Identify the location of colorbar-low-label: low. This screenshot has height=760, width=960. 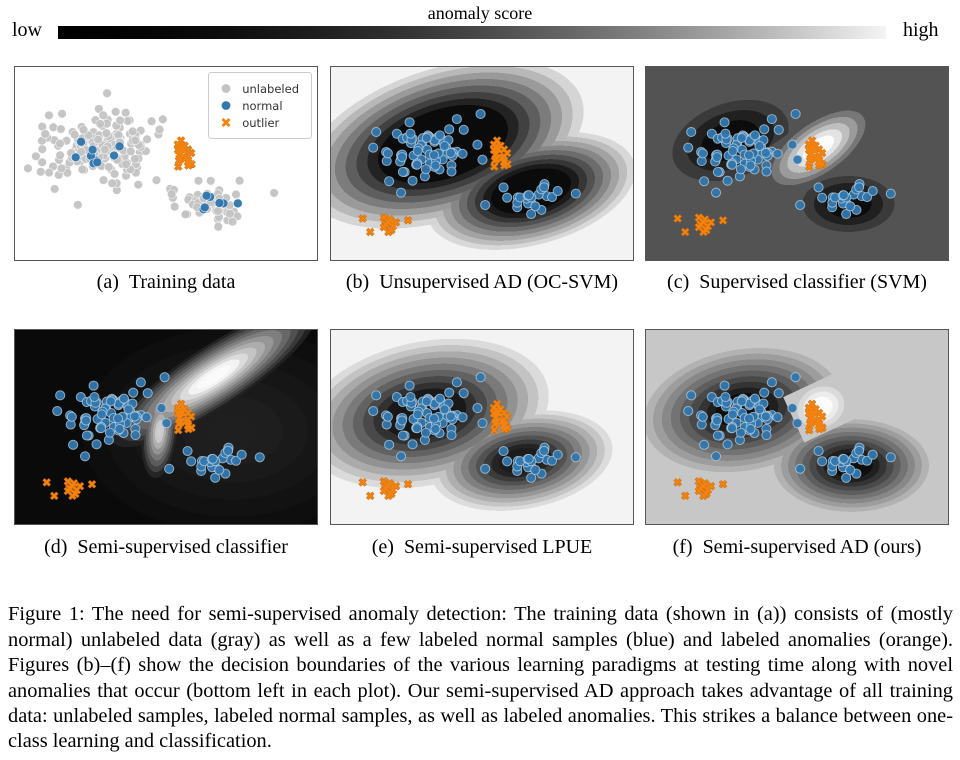
(27, 30).